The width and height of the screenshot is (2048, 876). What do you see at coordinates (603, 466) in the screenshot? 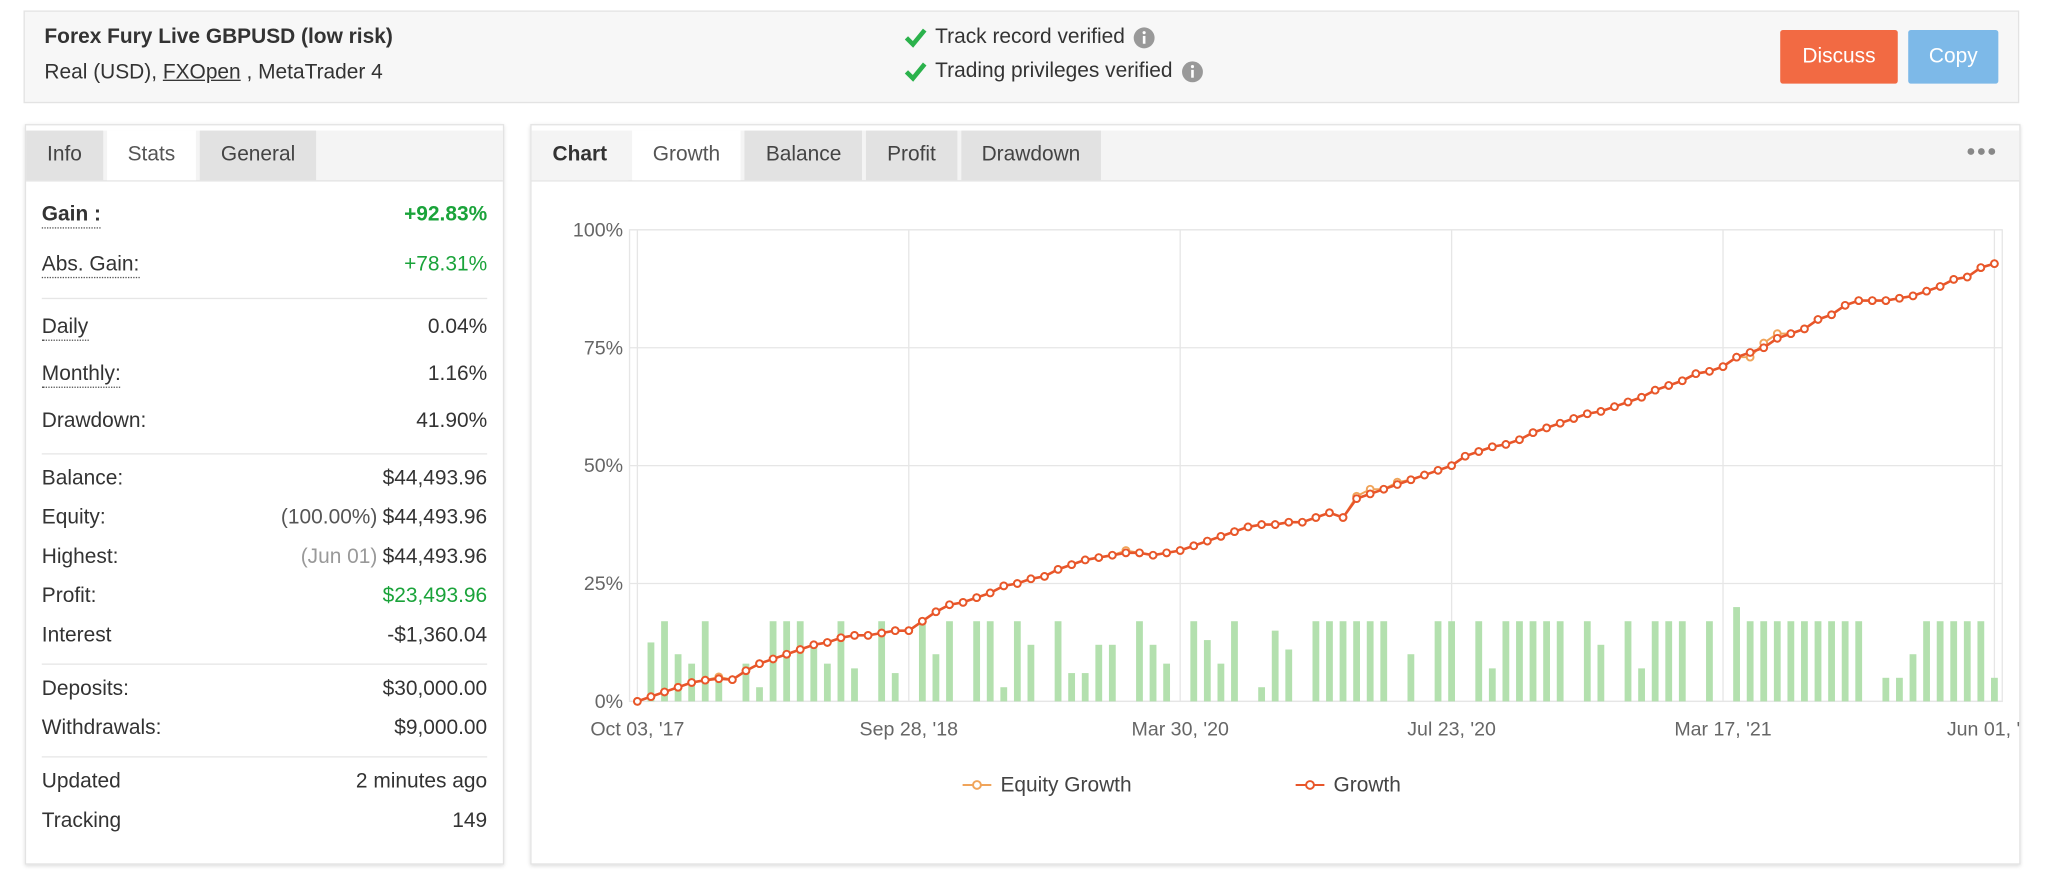
I see `y-tick-label: 50%` at bounding box center [603, 466].